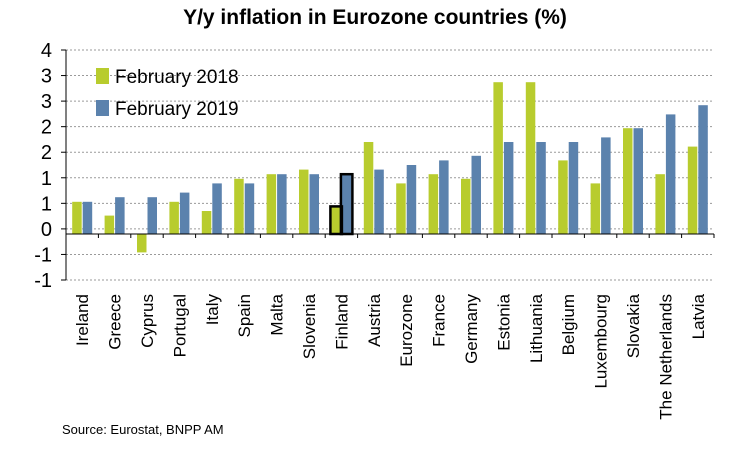 This screenshot has height=450, width=750. Describe the element at coordinates (498, 158) in the screenshot. I see `bar-estonia-2018` at that location.